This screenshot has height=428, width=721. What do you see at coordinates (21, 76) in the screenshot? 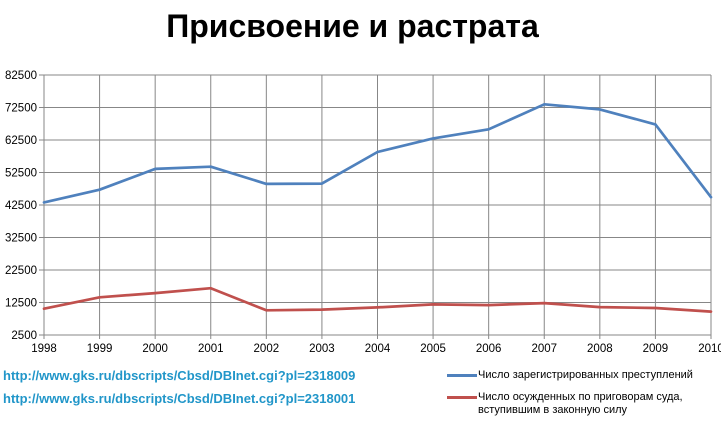
I see `y-axis-tick-label: 82500` at bounding box center [21, 76].